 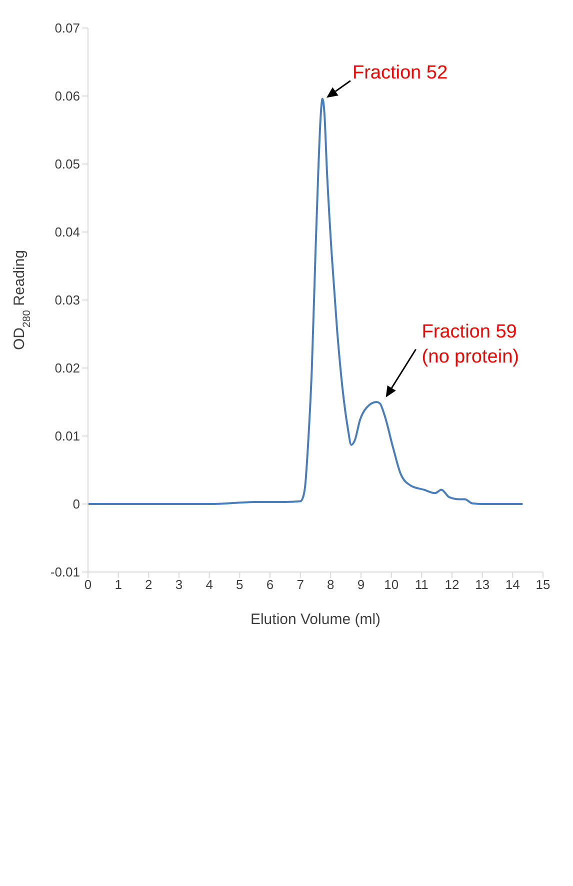 I want to click on y-tick-label: 0.02, so click(x=67, y=368).